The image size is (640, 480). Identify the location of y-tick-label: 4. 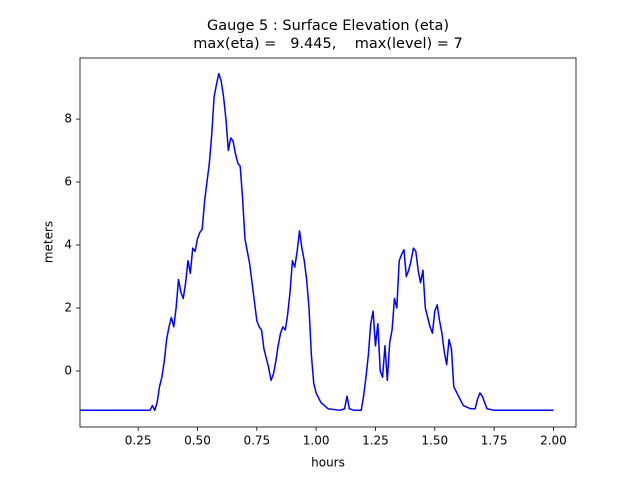
(68, 245).